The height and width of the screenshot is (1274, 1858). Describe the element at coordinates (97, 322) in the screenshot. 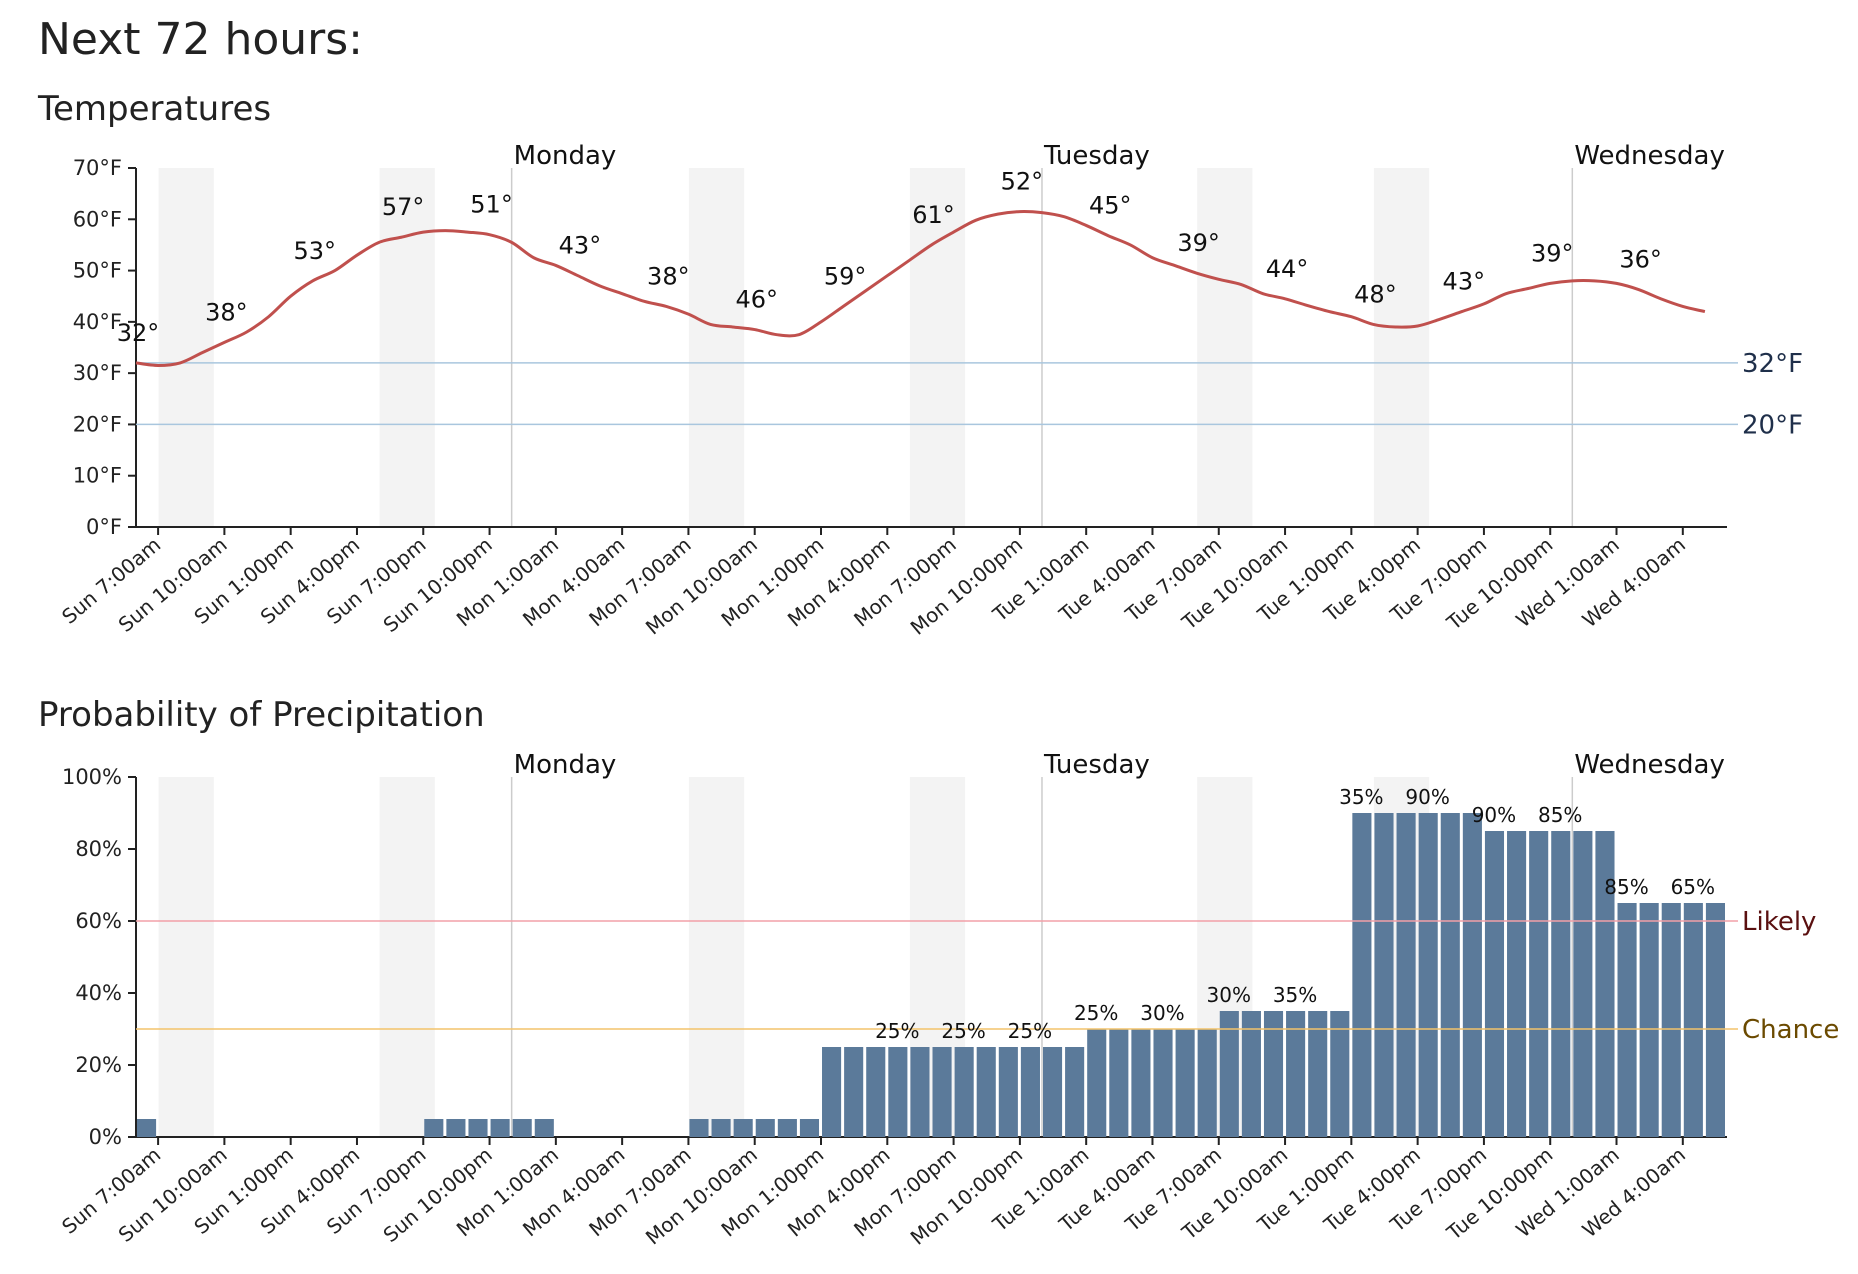

I see `y-tick-label: 40°F` at that location.